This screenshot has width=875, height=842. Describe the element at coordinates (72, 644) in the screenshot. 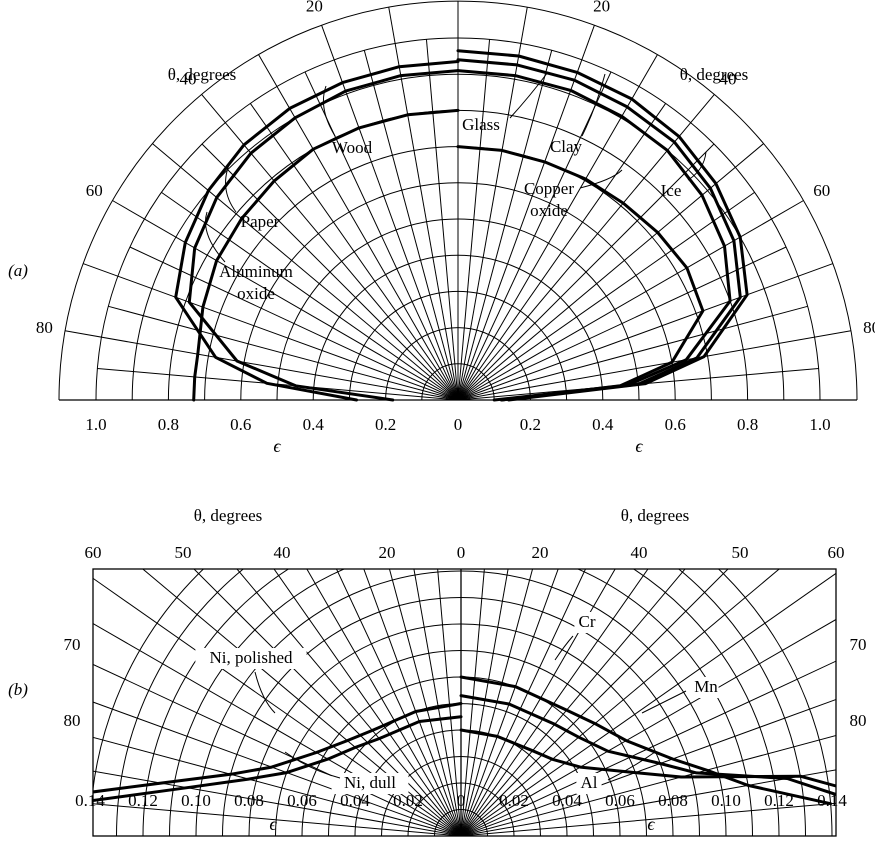

I see `angle-tick-label-left: 70` at that location.